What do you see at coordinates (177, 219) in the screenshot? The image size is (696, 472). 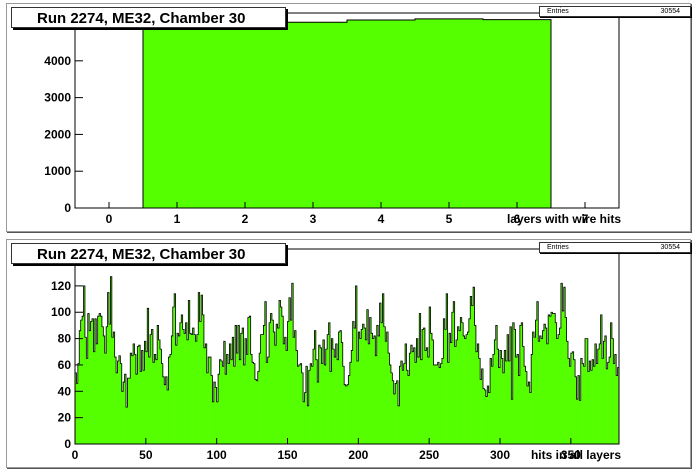 I see `x-tick-label: 1` at bounding box center [177, 219].